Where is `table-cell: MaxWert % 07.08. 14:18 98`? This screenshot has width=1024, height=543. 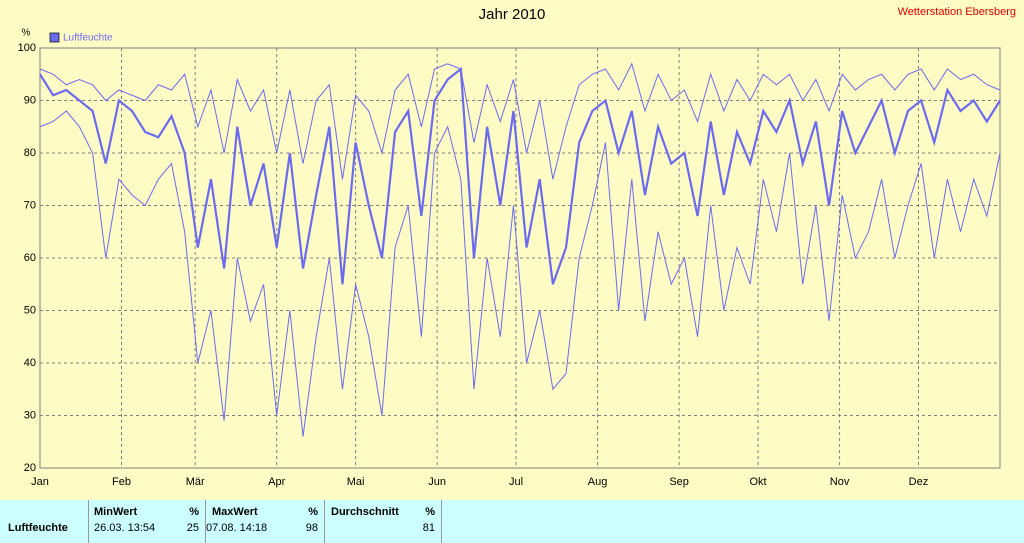
table-cell: MaxWert % 07.08. 14:18 98 is located at coordinates (265, 521).